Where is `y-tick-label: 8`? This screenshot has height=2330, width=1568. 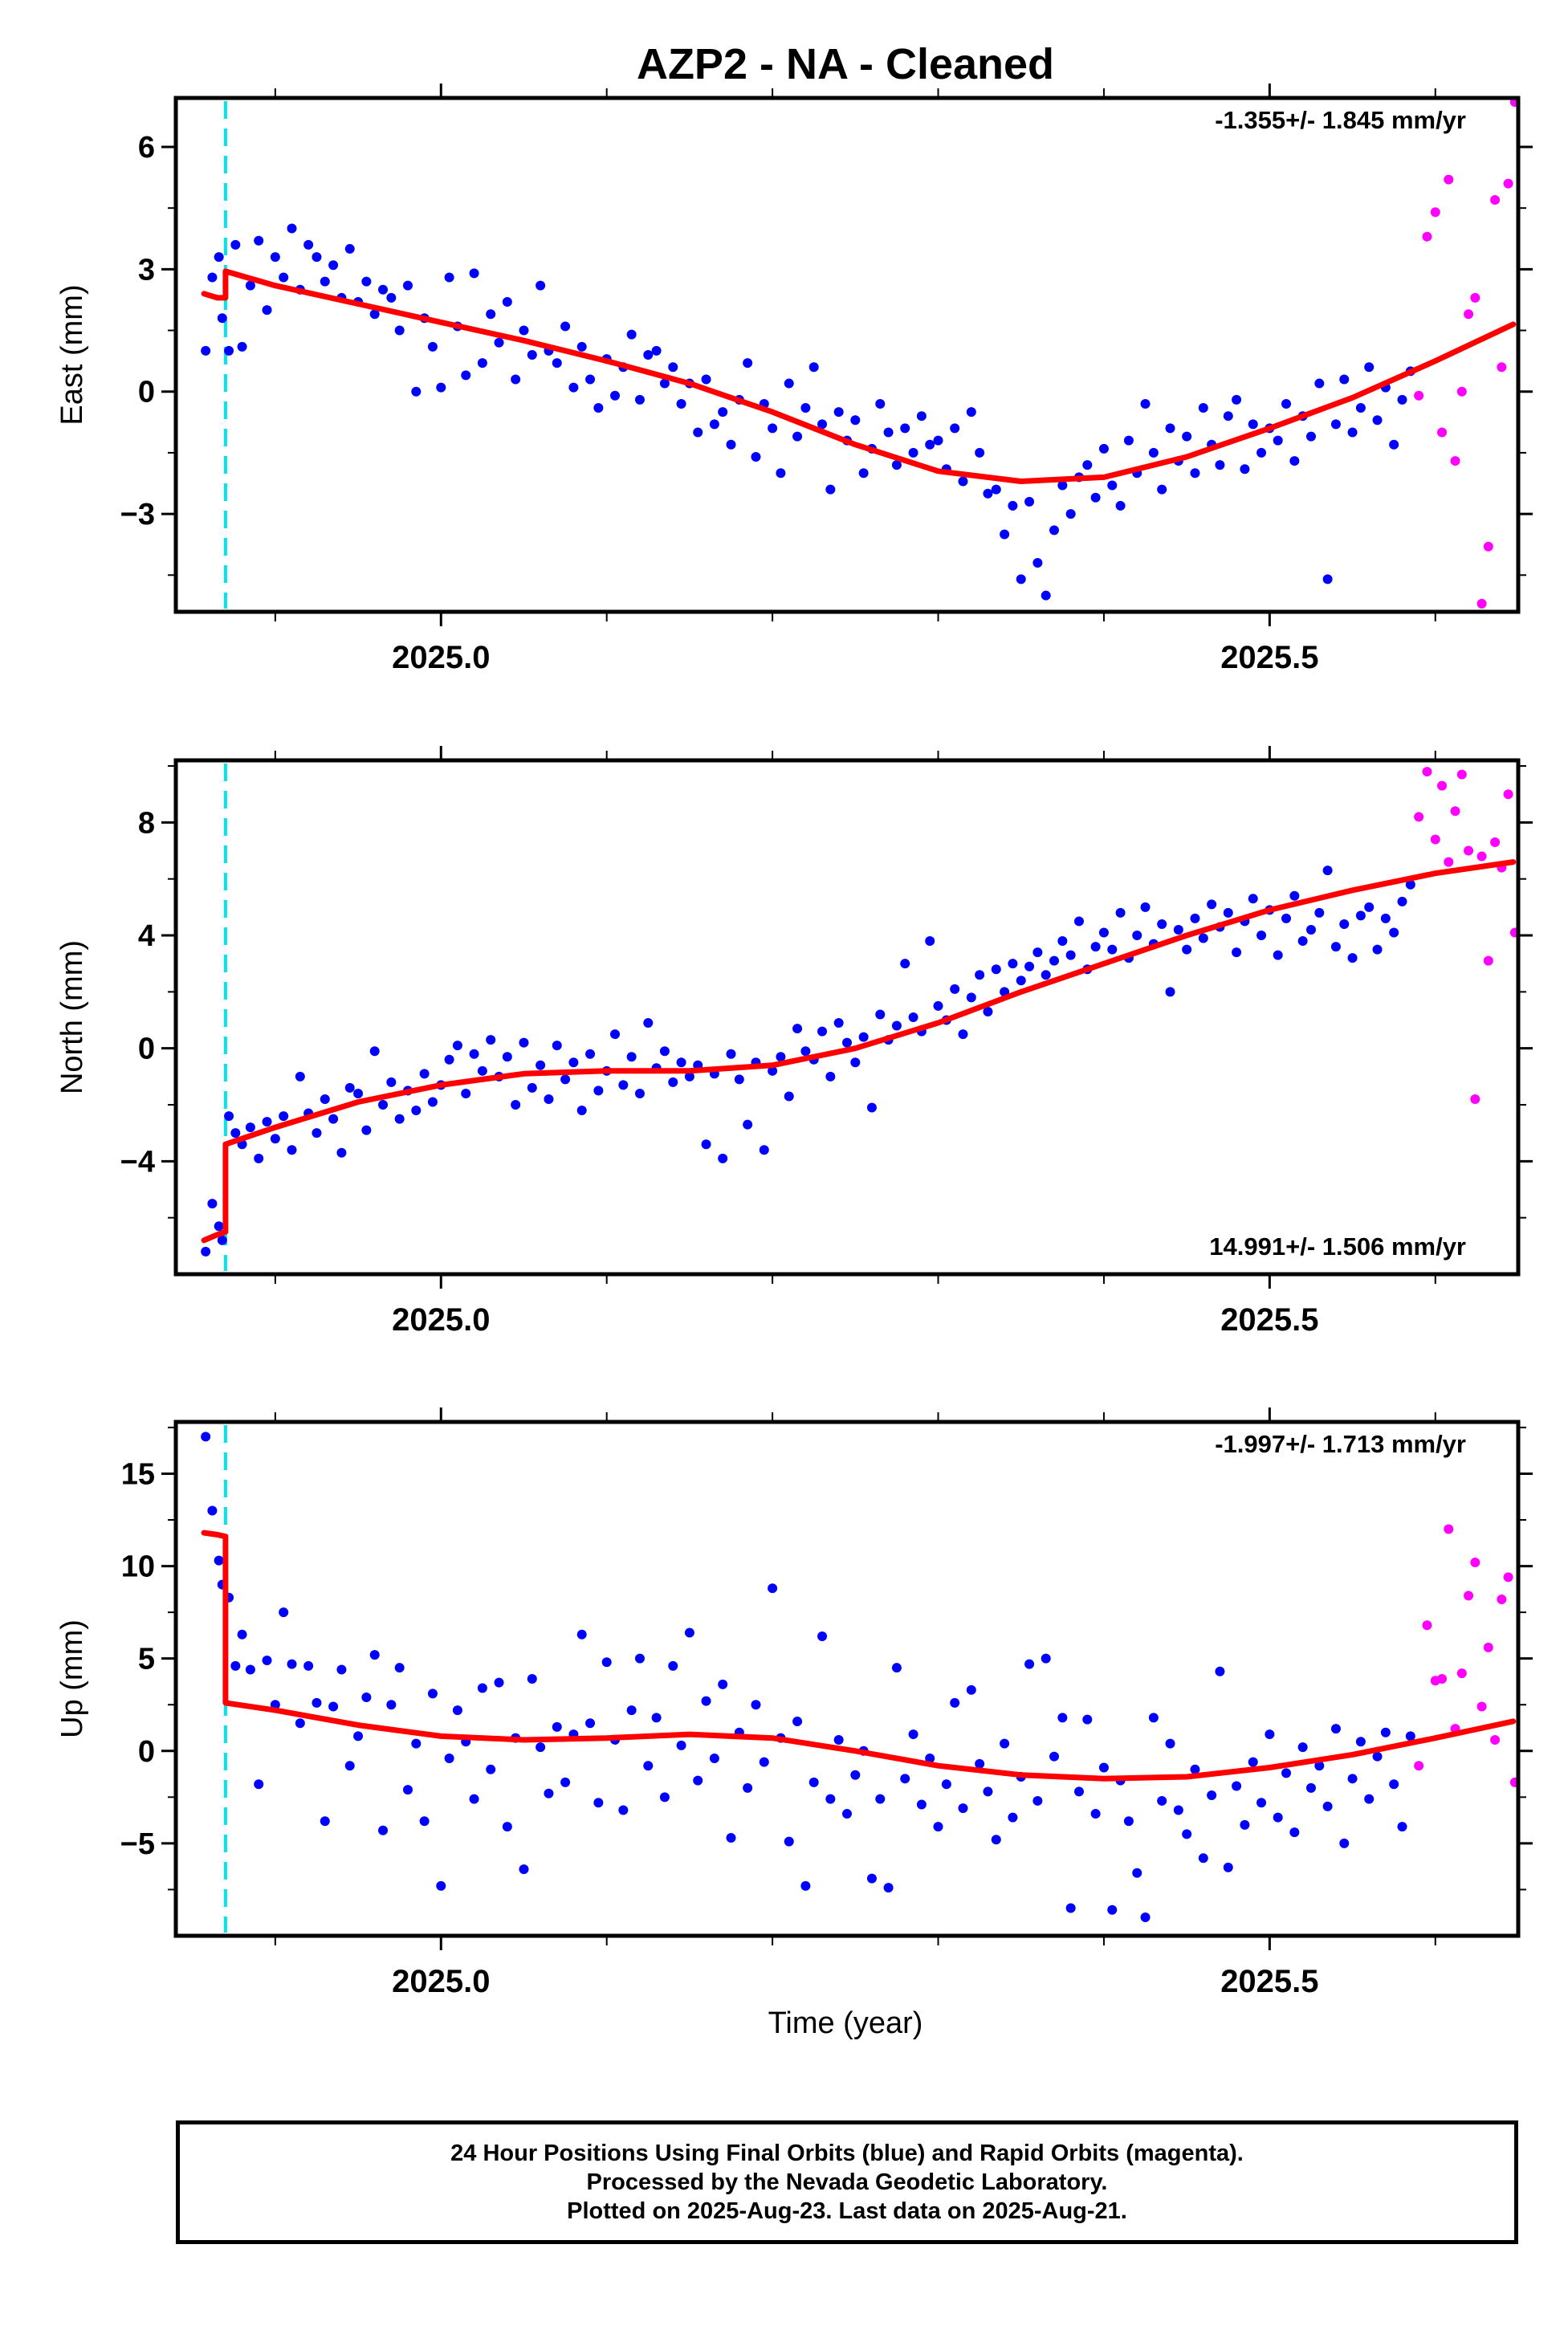
y-tick-label: 8 is located at coordinates (146, 823).